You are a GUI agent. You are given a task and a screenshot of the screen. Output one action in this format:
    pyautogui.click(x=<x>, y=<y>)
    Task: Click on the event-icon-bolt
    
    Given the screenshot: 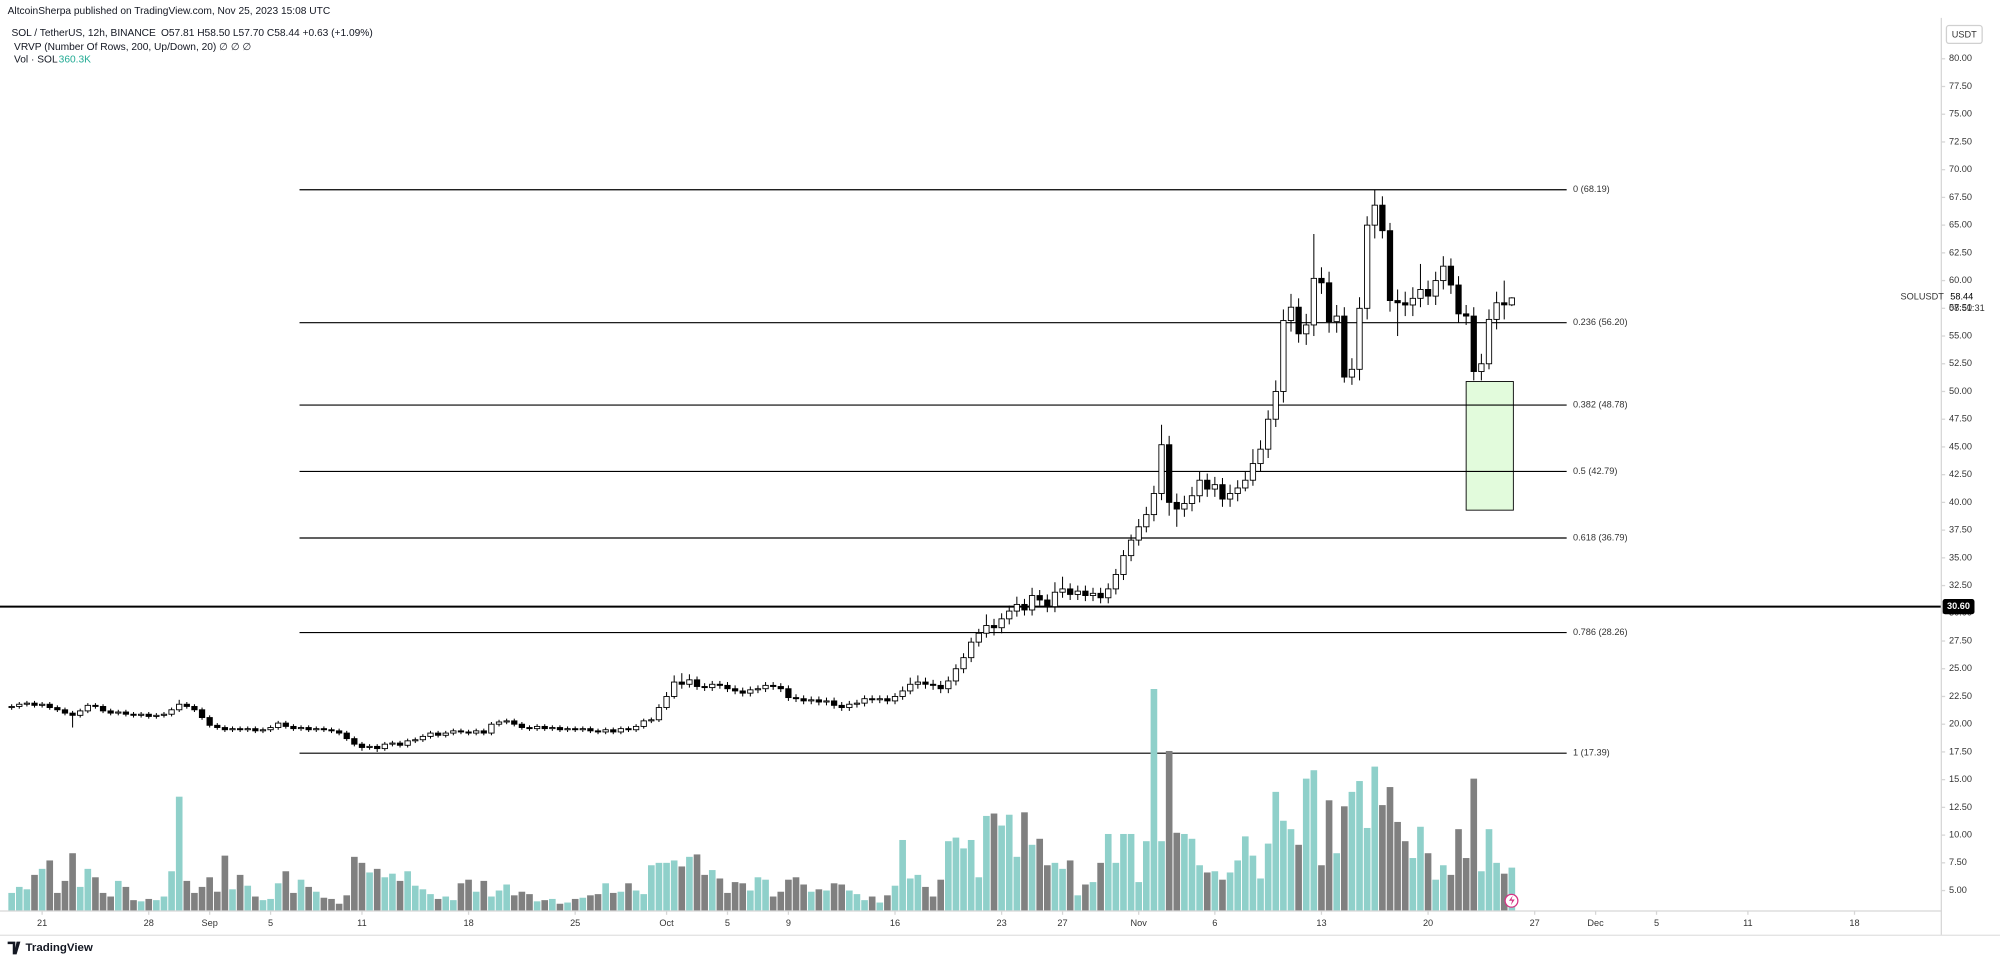 What is the action you would take?
    pyautogui.click(x=1511, y=900)
    